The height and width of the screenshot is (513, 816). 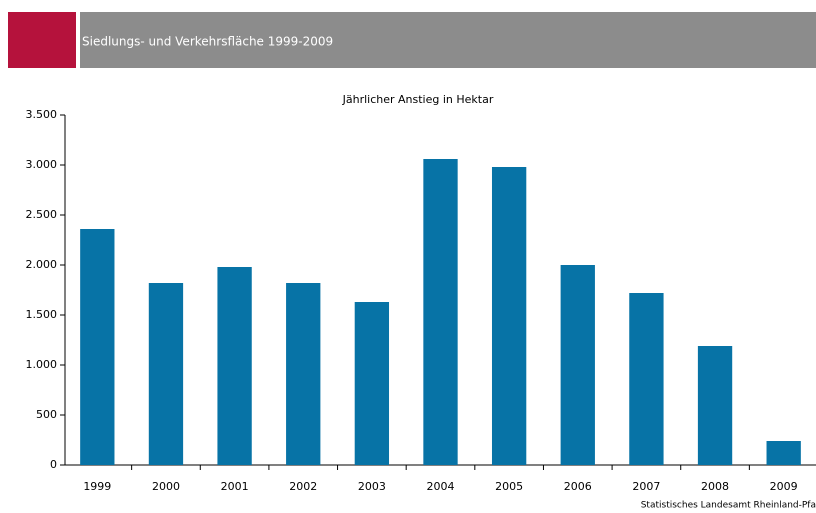 What do you see at coordinates (235, 486) in the screenshot?
I see `x-tick-label: 2001` at bounding box center [235, 486].